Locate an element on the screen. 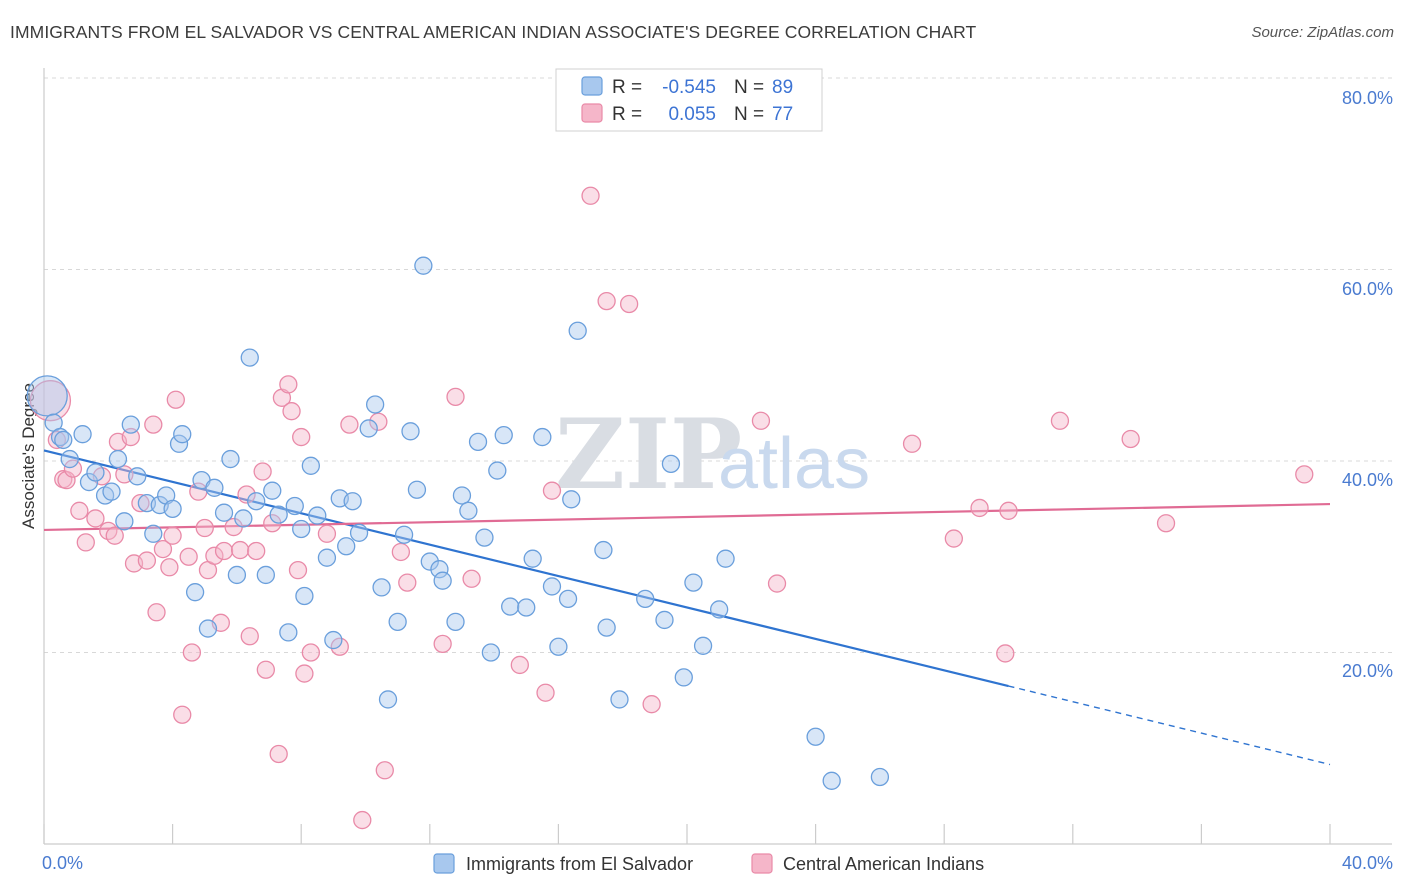 The image size is (1406, 892). legend-n-label: N = is located at coordinates (749, 87).